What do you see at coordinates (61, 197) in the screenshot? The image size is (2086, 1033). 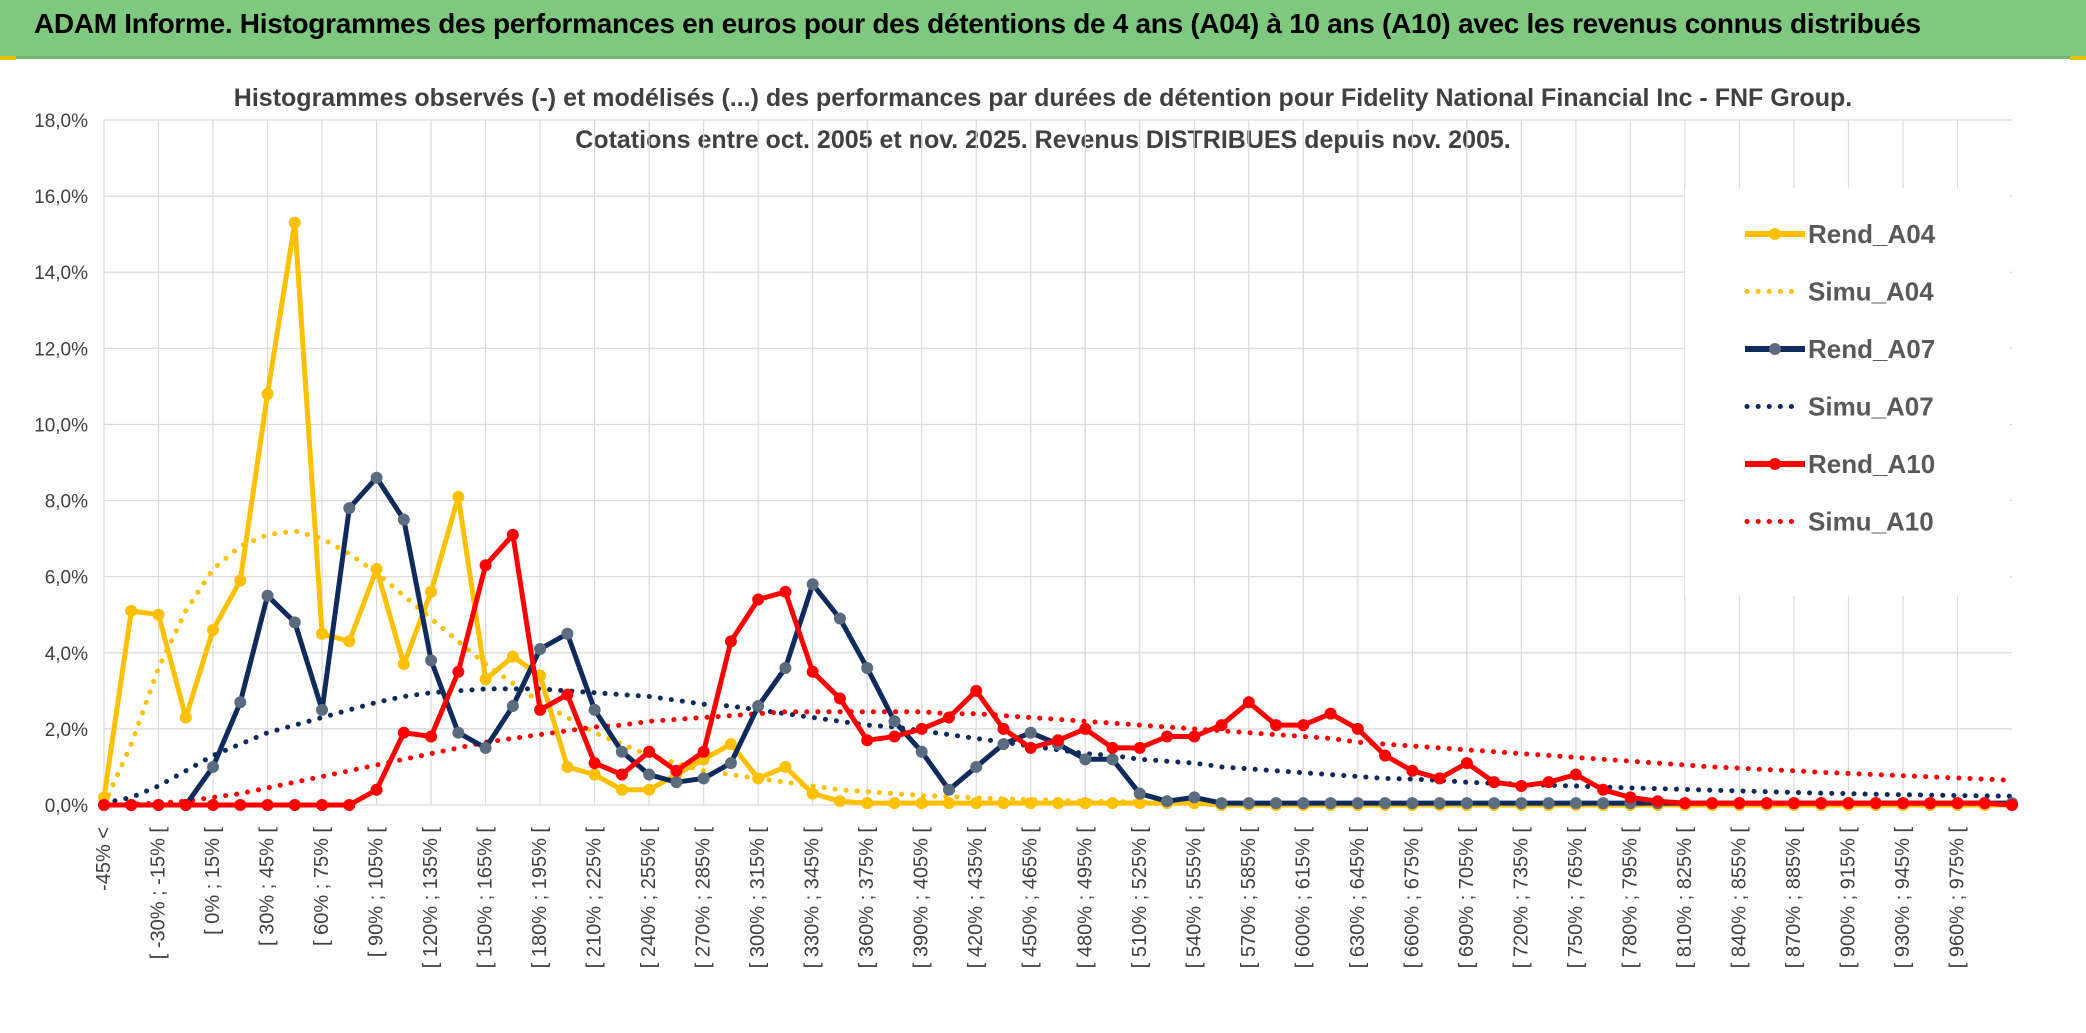 I see `y-tick-label: 16,0%` at bounding box center [61, 197].